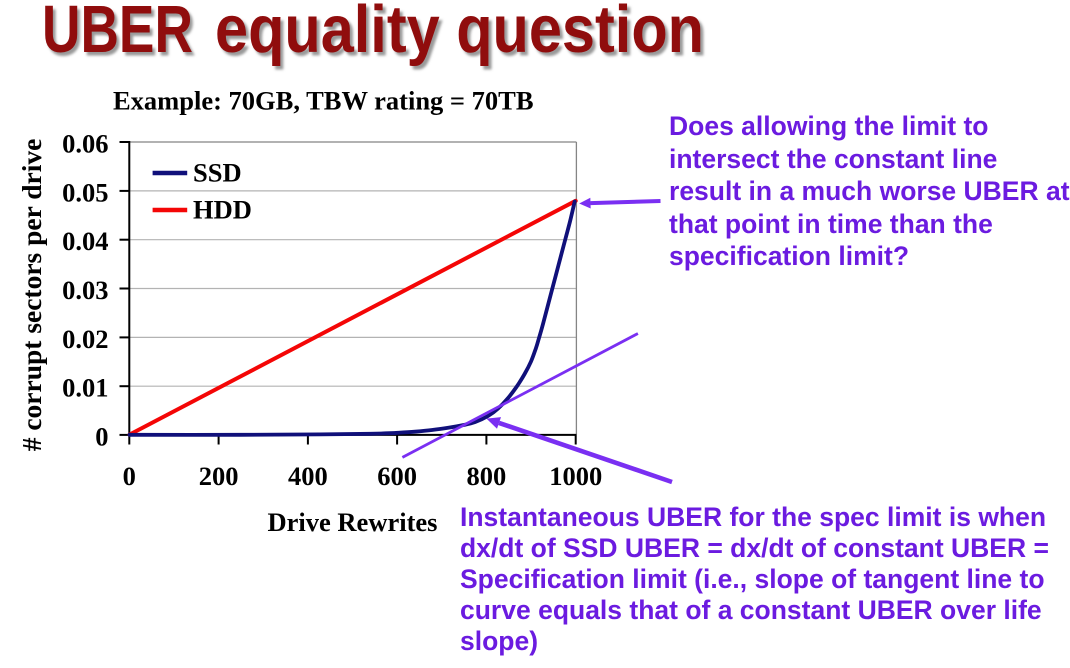 Image resolution: width=1070 pixels, height=668 pixels. I want to click on svg-text:Example: 70GB, TBW rating = 70: Example: 70GB, TBW rating = 70TB, so click(323, 101).